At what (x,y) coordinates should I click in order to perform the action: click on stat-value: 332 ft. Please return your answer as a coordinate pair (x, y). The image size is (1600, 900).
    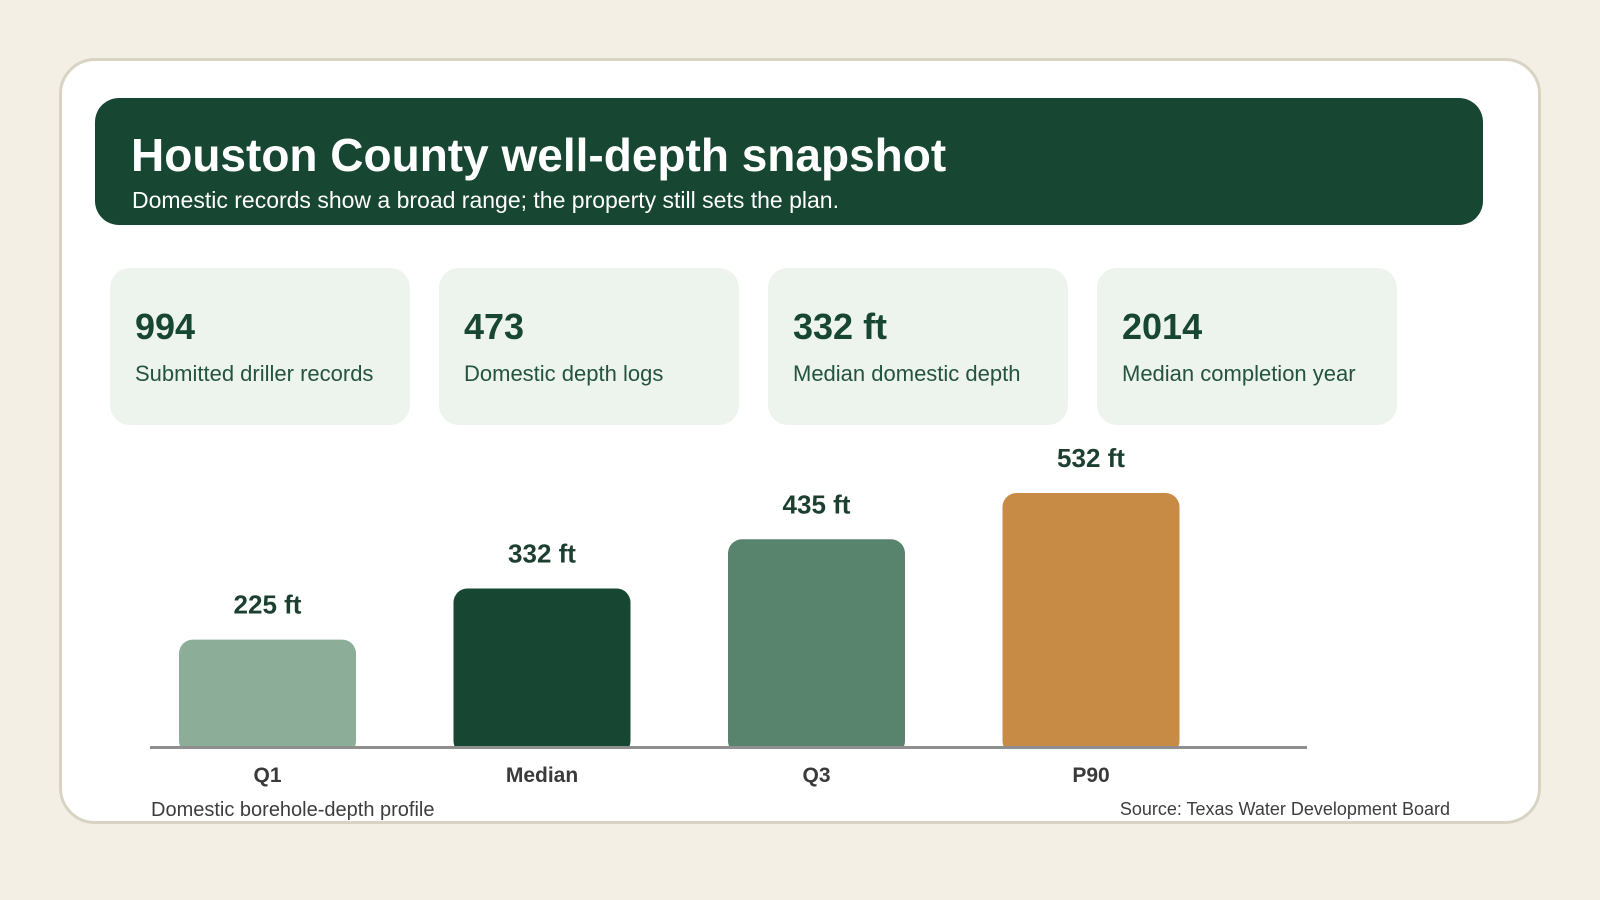
    Looking at the image, I should click on (840, 326).